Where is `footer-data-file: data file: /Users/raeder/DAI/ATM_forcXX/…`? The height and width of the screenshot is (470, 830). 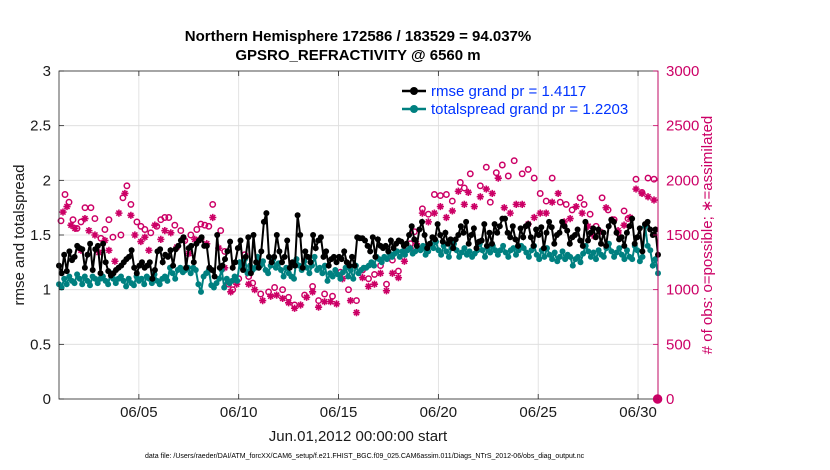 footer-data-file: data file: /Users/raeder/DAI/ATM_forcXX/… is located at coordinates (365, 456).